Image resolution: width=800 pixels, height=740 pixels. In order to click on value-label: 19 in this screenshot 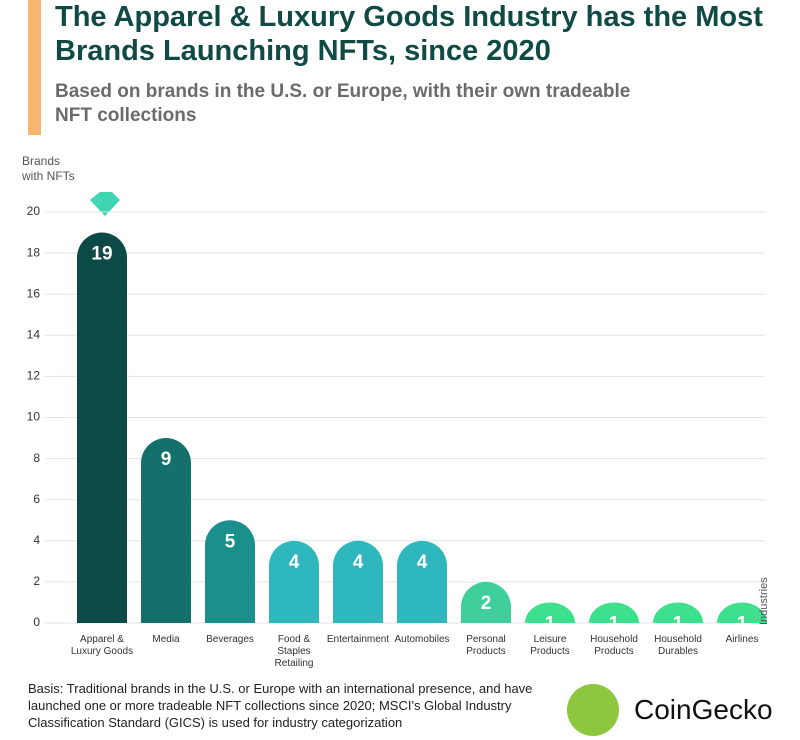, I will do `click(101, 254)`.